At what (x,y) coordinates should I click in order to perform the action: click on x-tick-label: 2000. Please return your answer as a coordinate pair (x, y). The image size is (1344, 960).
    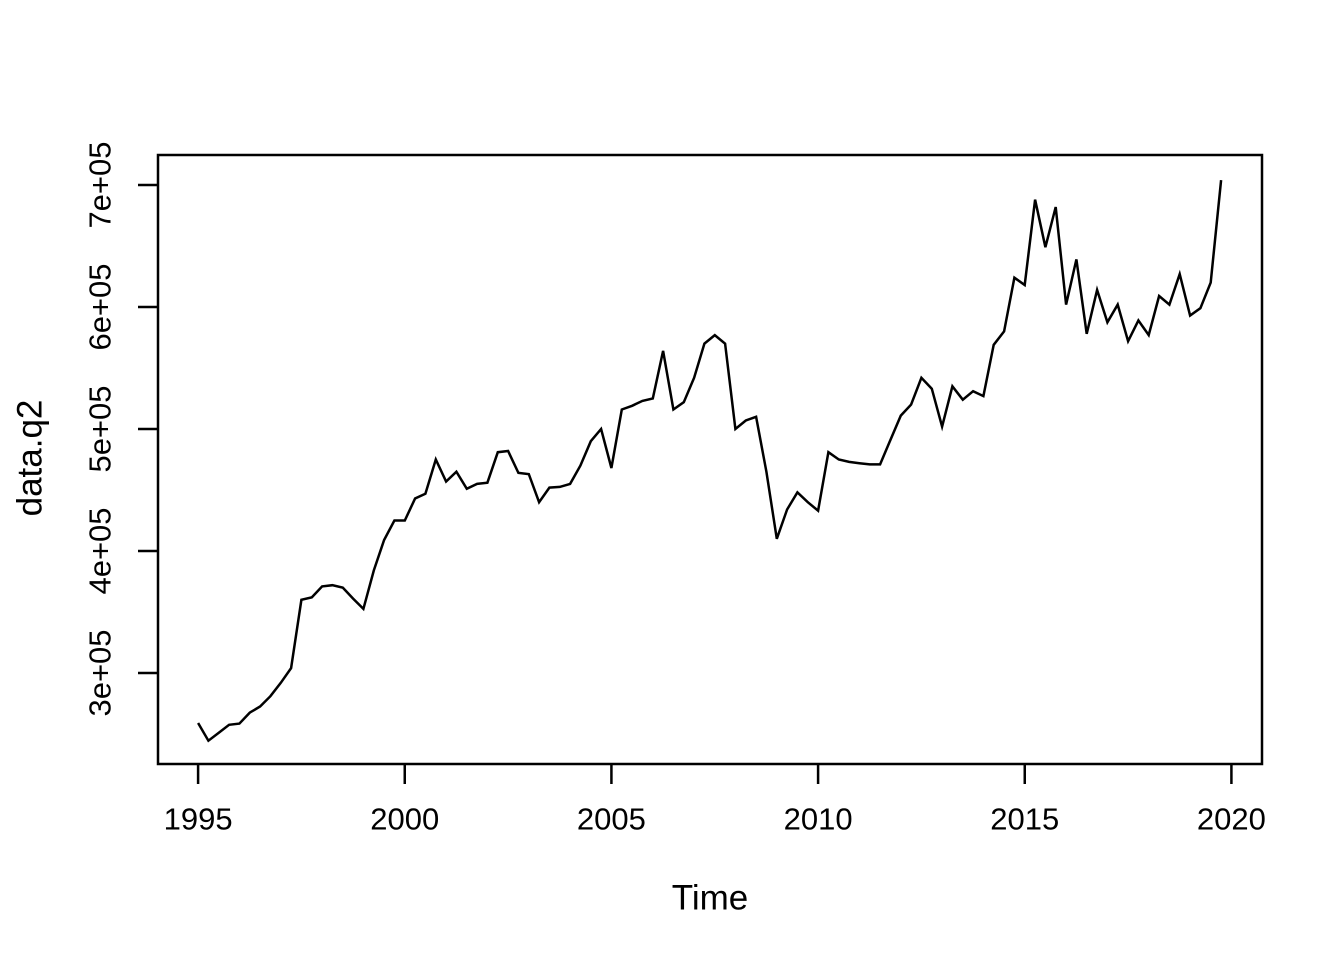
    Looking at the image, I should click on (404, 819).